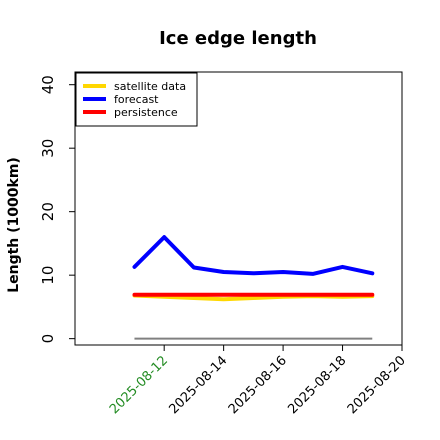 This screenshot has width=440, height=440. I want to click on legend-label: forecast, so click(136, 99).